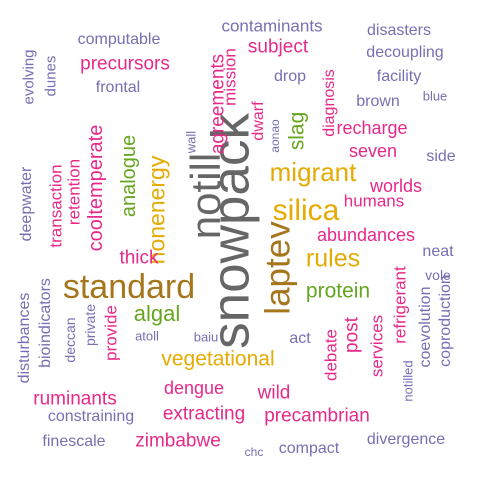 This screenshot has height=480, width=480. Describe the element at coordinates (399, 76) in the screenshot. I see `word-facility: facility` at that location.